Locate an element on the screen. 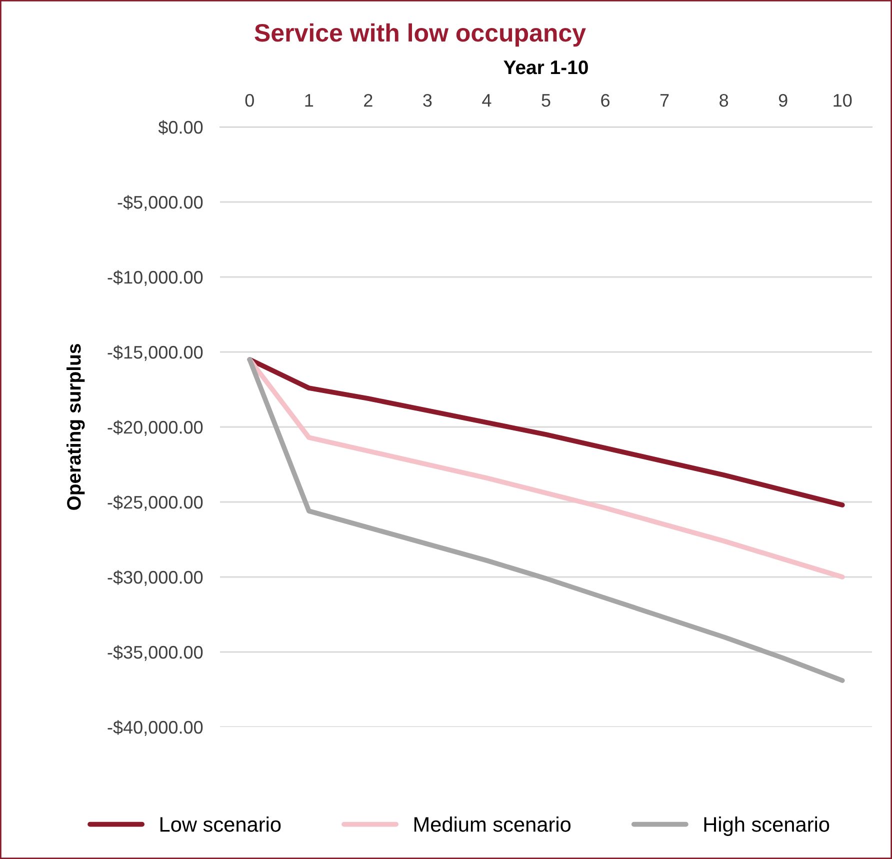  x-tick-label: 1 is located at coordinates (309, 100).